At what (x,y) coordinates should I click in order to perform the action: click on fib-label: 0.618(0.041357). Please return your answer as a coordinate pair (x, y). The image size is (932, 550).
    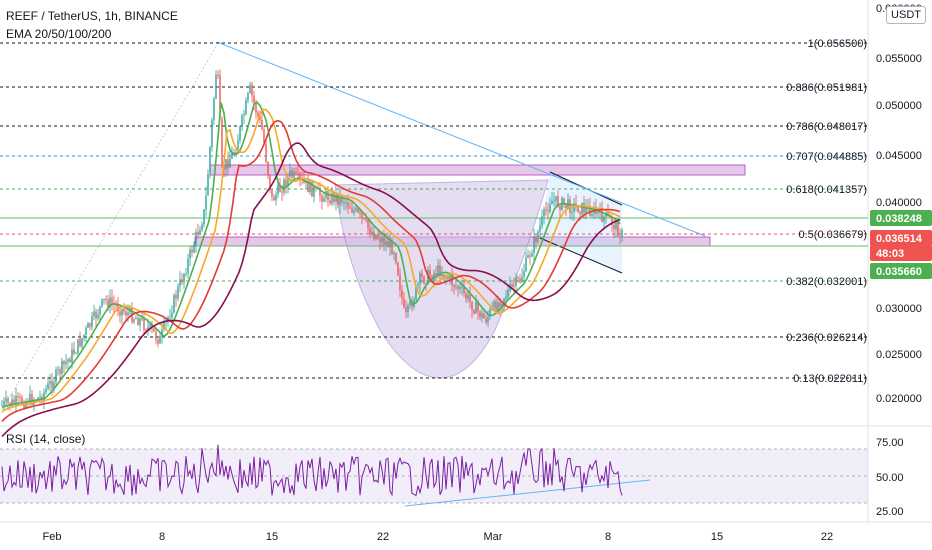
    Looking at the image, I should click on (826, 190).